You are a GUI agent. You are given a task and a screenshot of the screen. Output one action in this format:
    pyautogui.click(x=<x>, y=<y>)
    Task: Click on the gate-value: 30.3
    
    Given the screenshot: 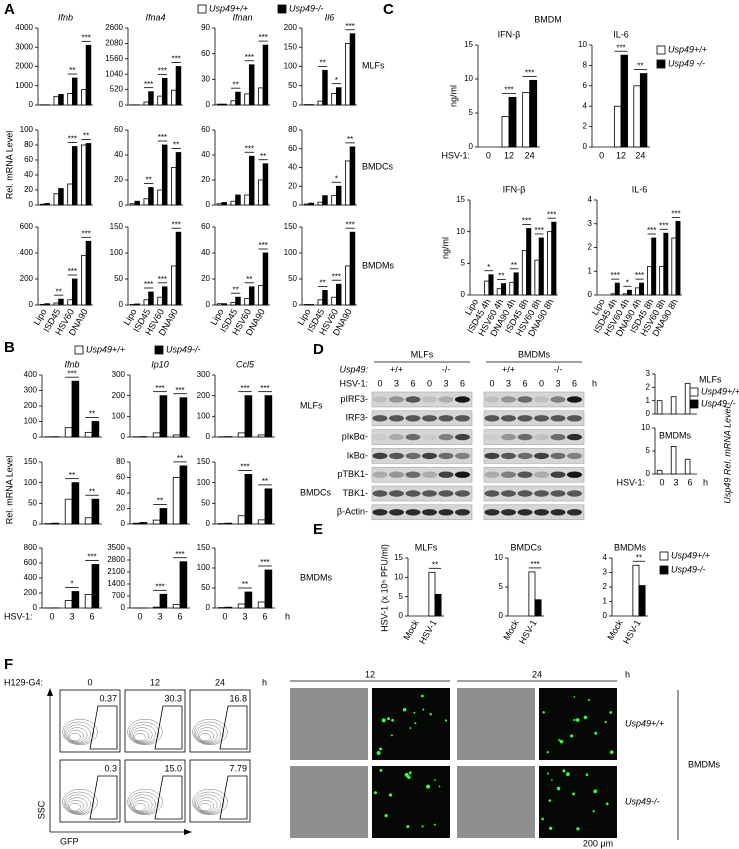 What is the action you would take?
    pyautogui.click(x=173, y=698)
    